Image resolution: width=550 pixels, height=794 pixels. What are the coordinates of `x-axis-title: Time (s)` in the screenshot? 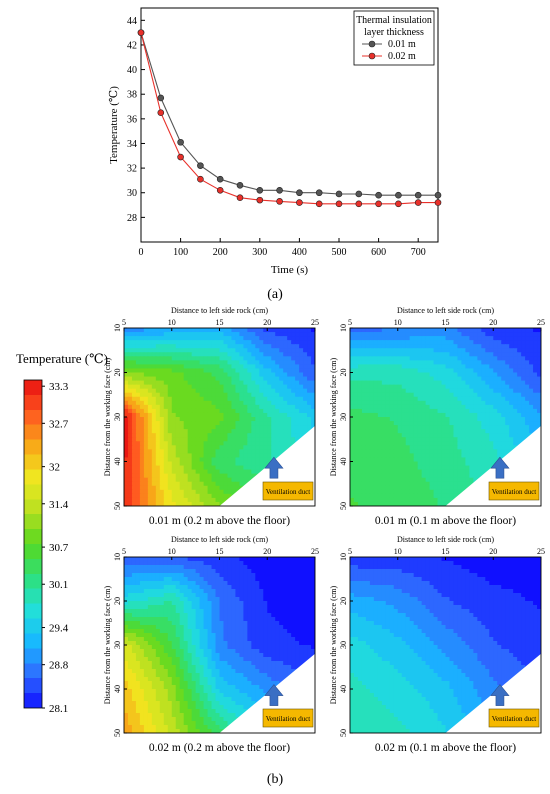 It's located at (290, 270).